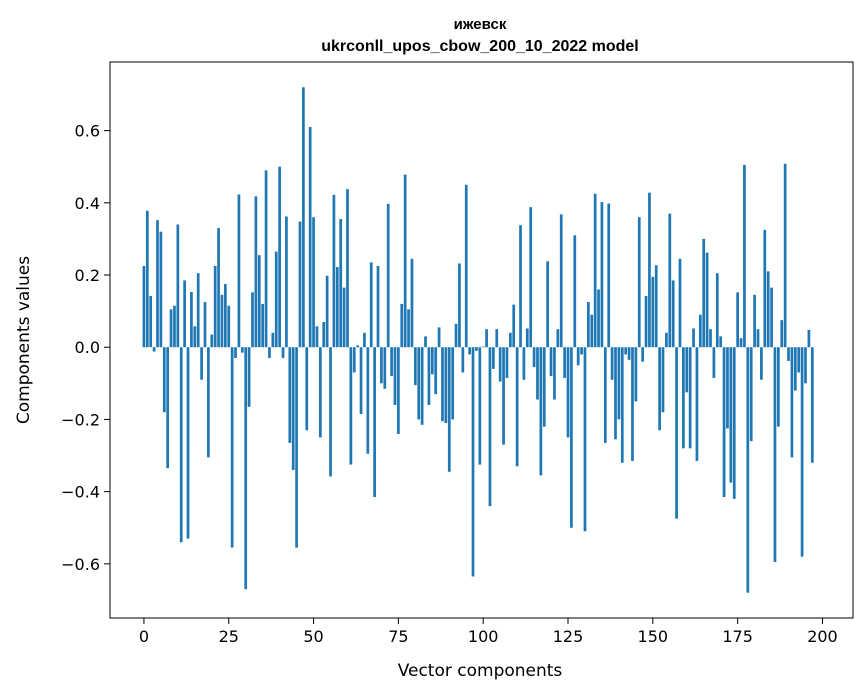 This screenshot has width=867, height=696. What do you see at coordinates (229, 636) in the screenshot?
I see `x-tick-label: 25` at bounding box center [229, 636].